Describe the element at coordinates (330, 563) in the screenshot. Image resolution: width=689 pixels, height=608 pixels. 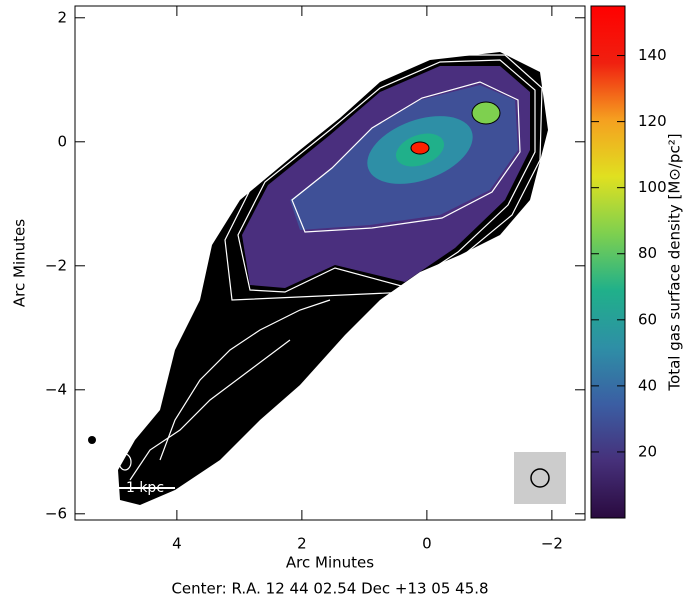
I see `x-axis-label: Arc Minutes` at that location.